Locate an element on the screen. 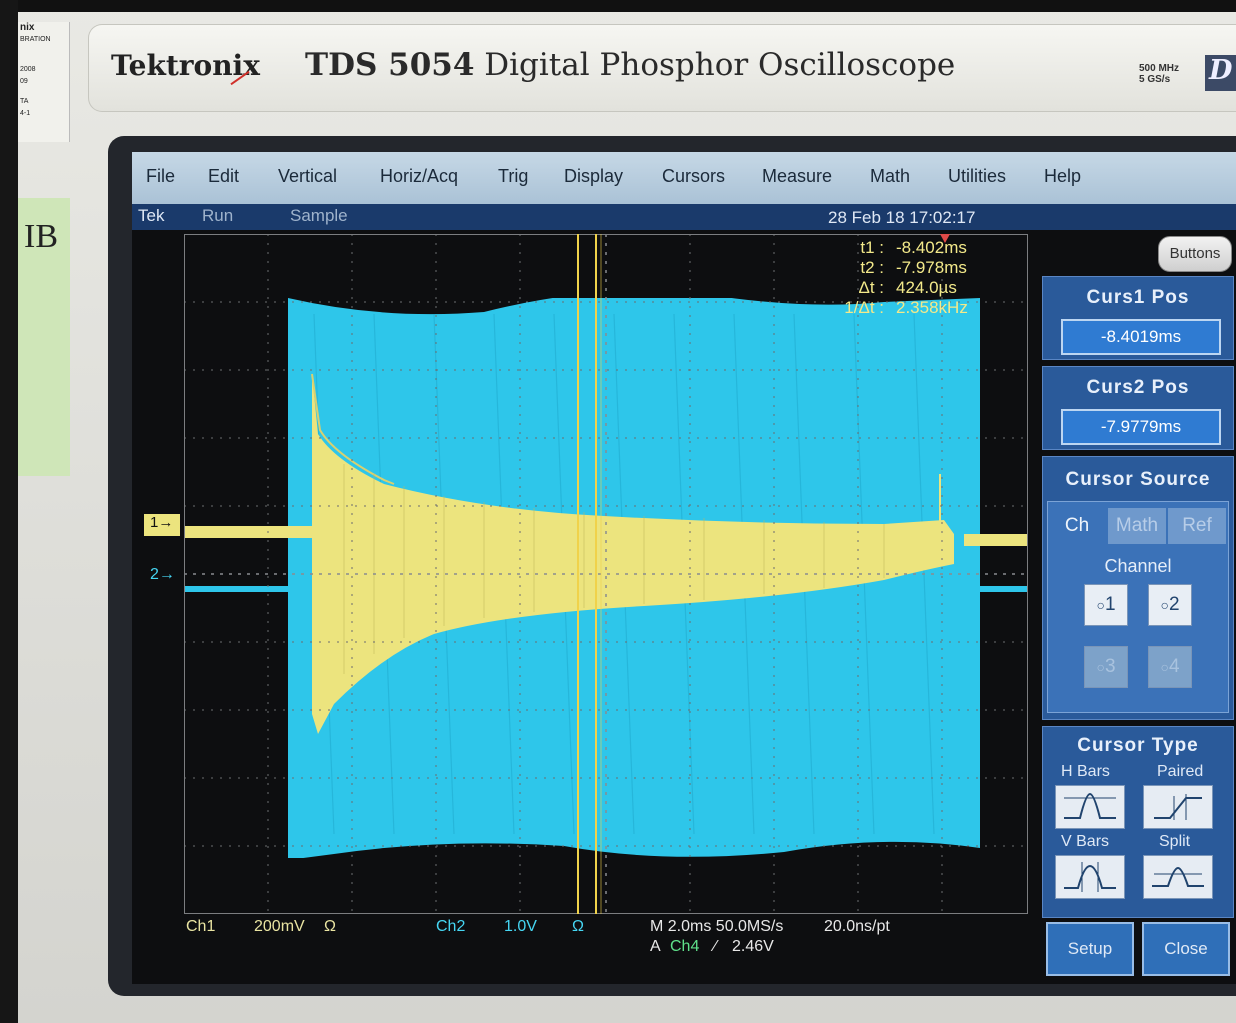 The width and height of the screenshot is (1236, 1023). ch2-coupling: Ω is located at coordinates (578, 926).